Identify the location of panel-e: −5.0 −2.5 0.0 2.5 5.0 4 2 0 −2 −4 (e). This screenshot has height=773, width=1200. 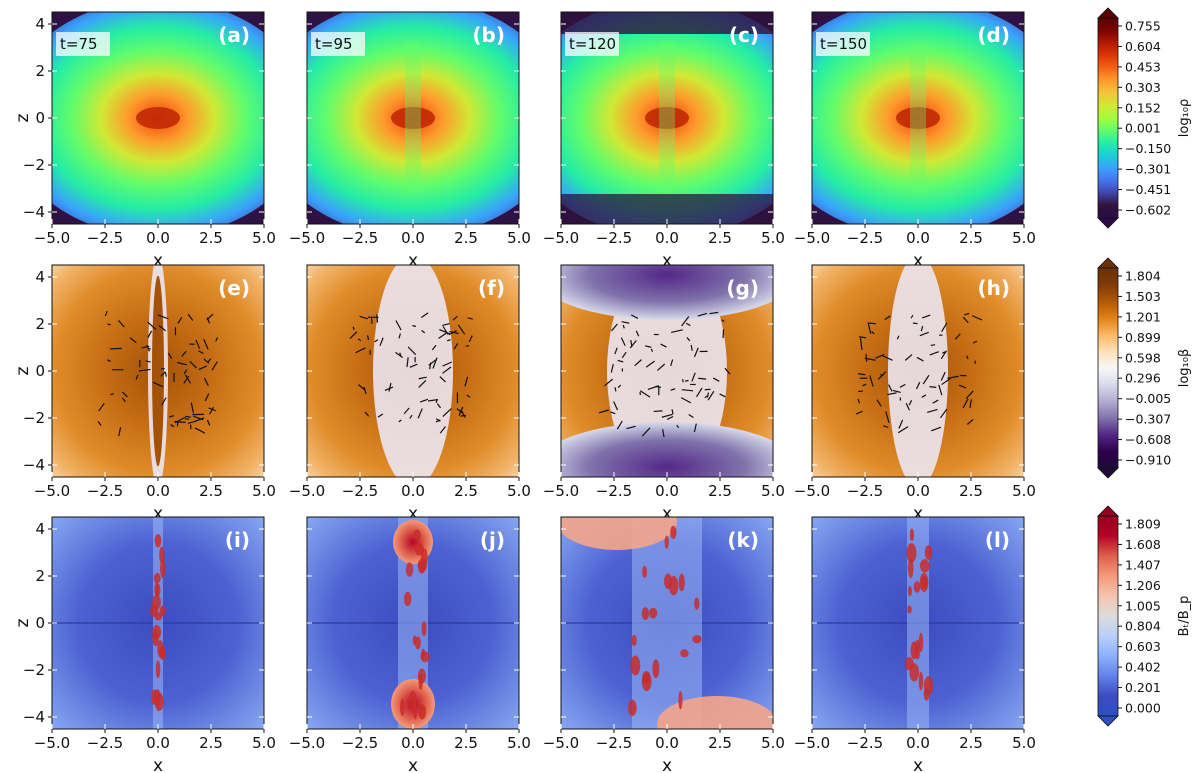
(149, 382).